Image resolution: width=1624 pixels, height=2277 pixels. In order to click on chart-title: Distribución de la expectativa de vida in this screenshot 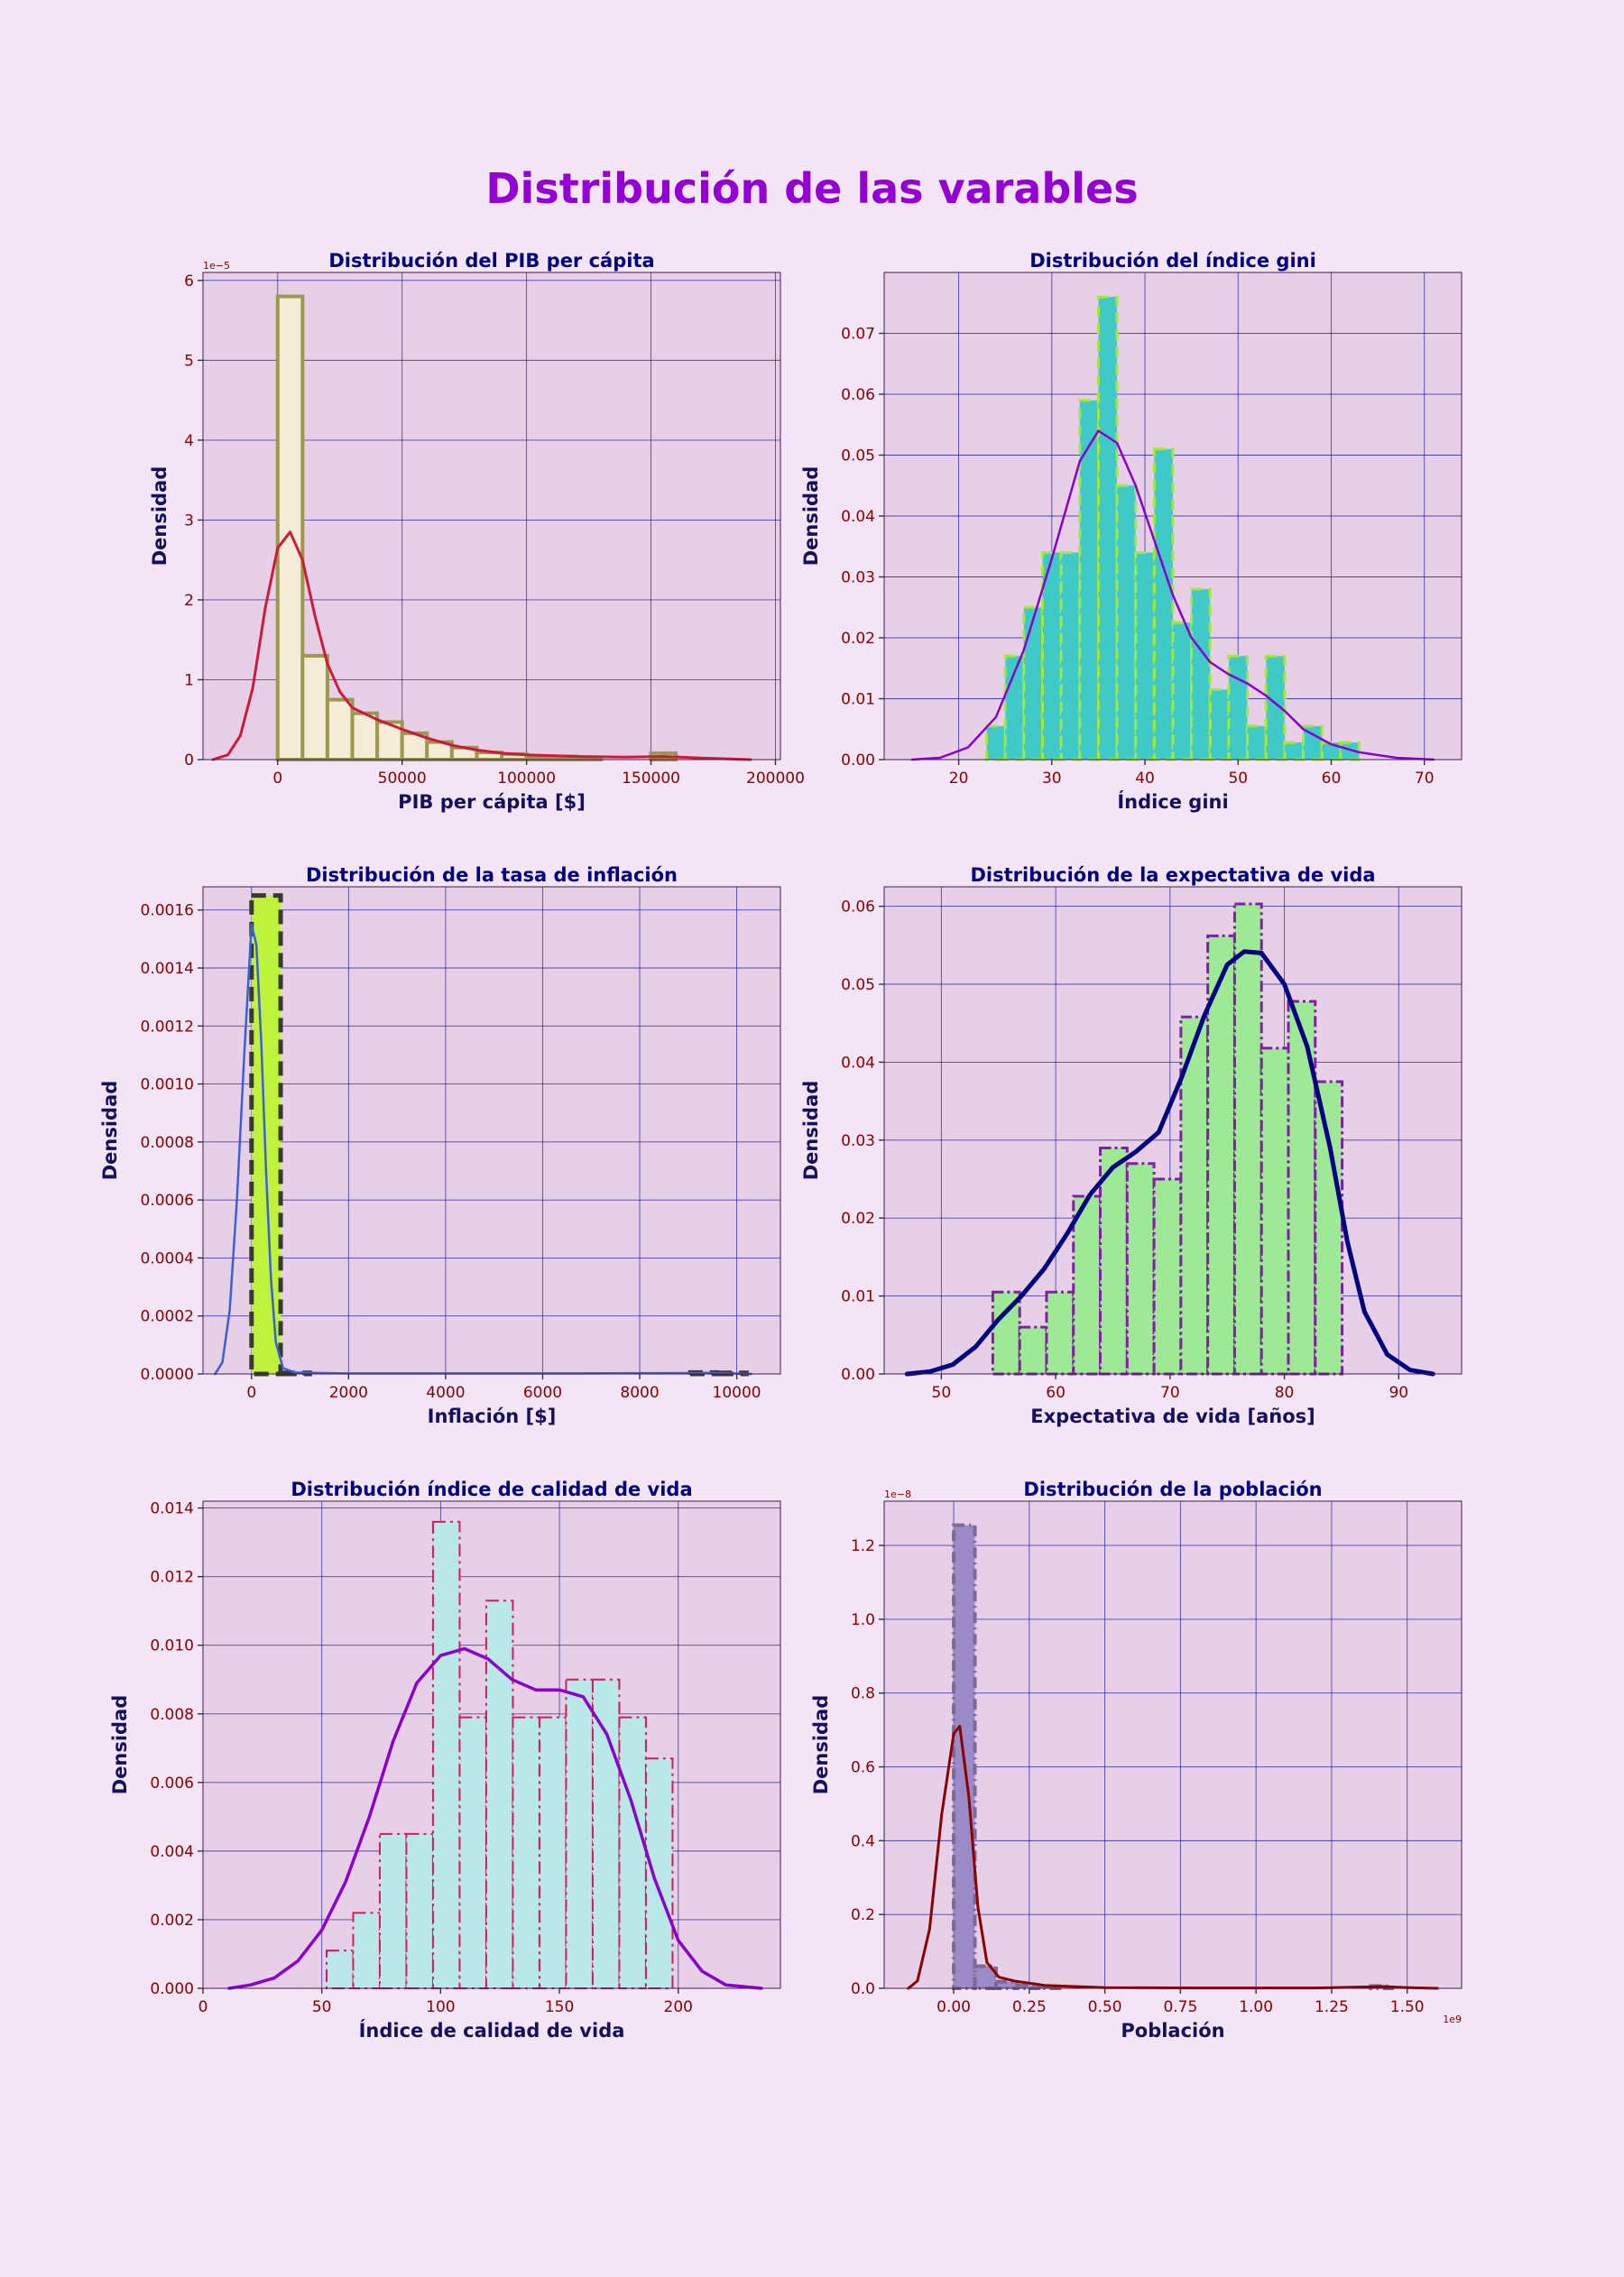, I will do `click(1172, 875)`.